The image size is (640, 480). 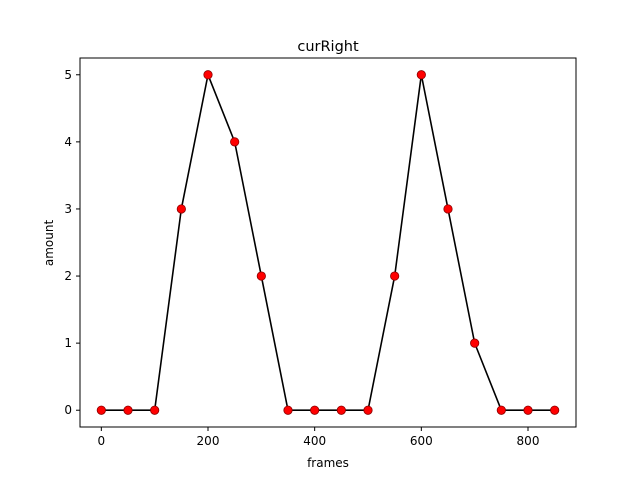 What do you see at coordinates (68, 276) in the screenshot?
I see `y-tick-label: 2` at bounding box center [68, 276].